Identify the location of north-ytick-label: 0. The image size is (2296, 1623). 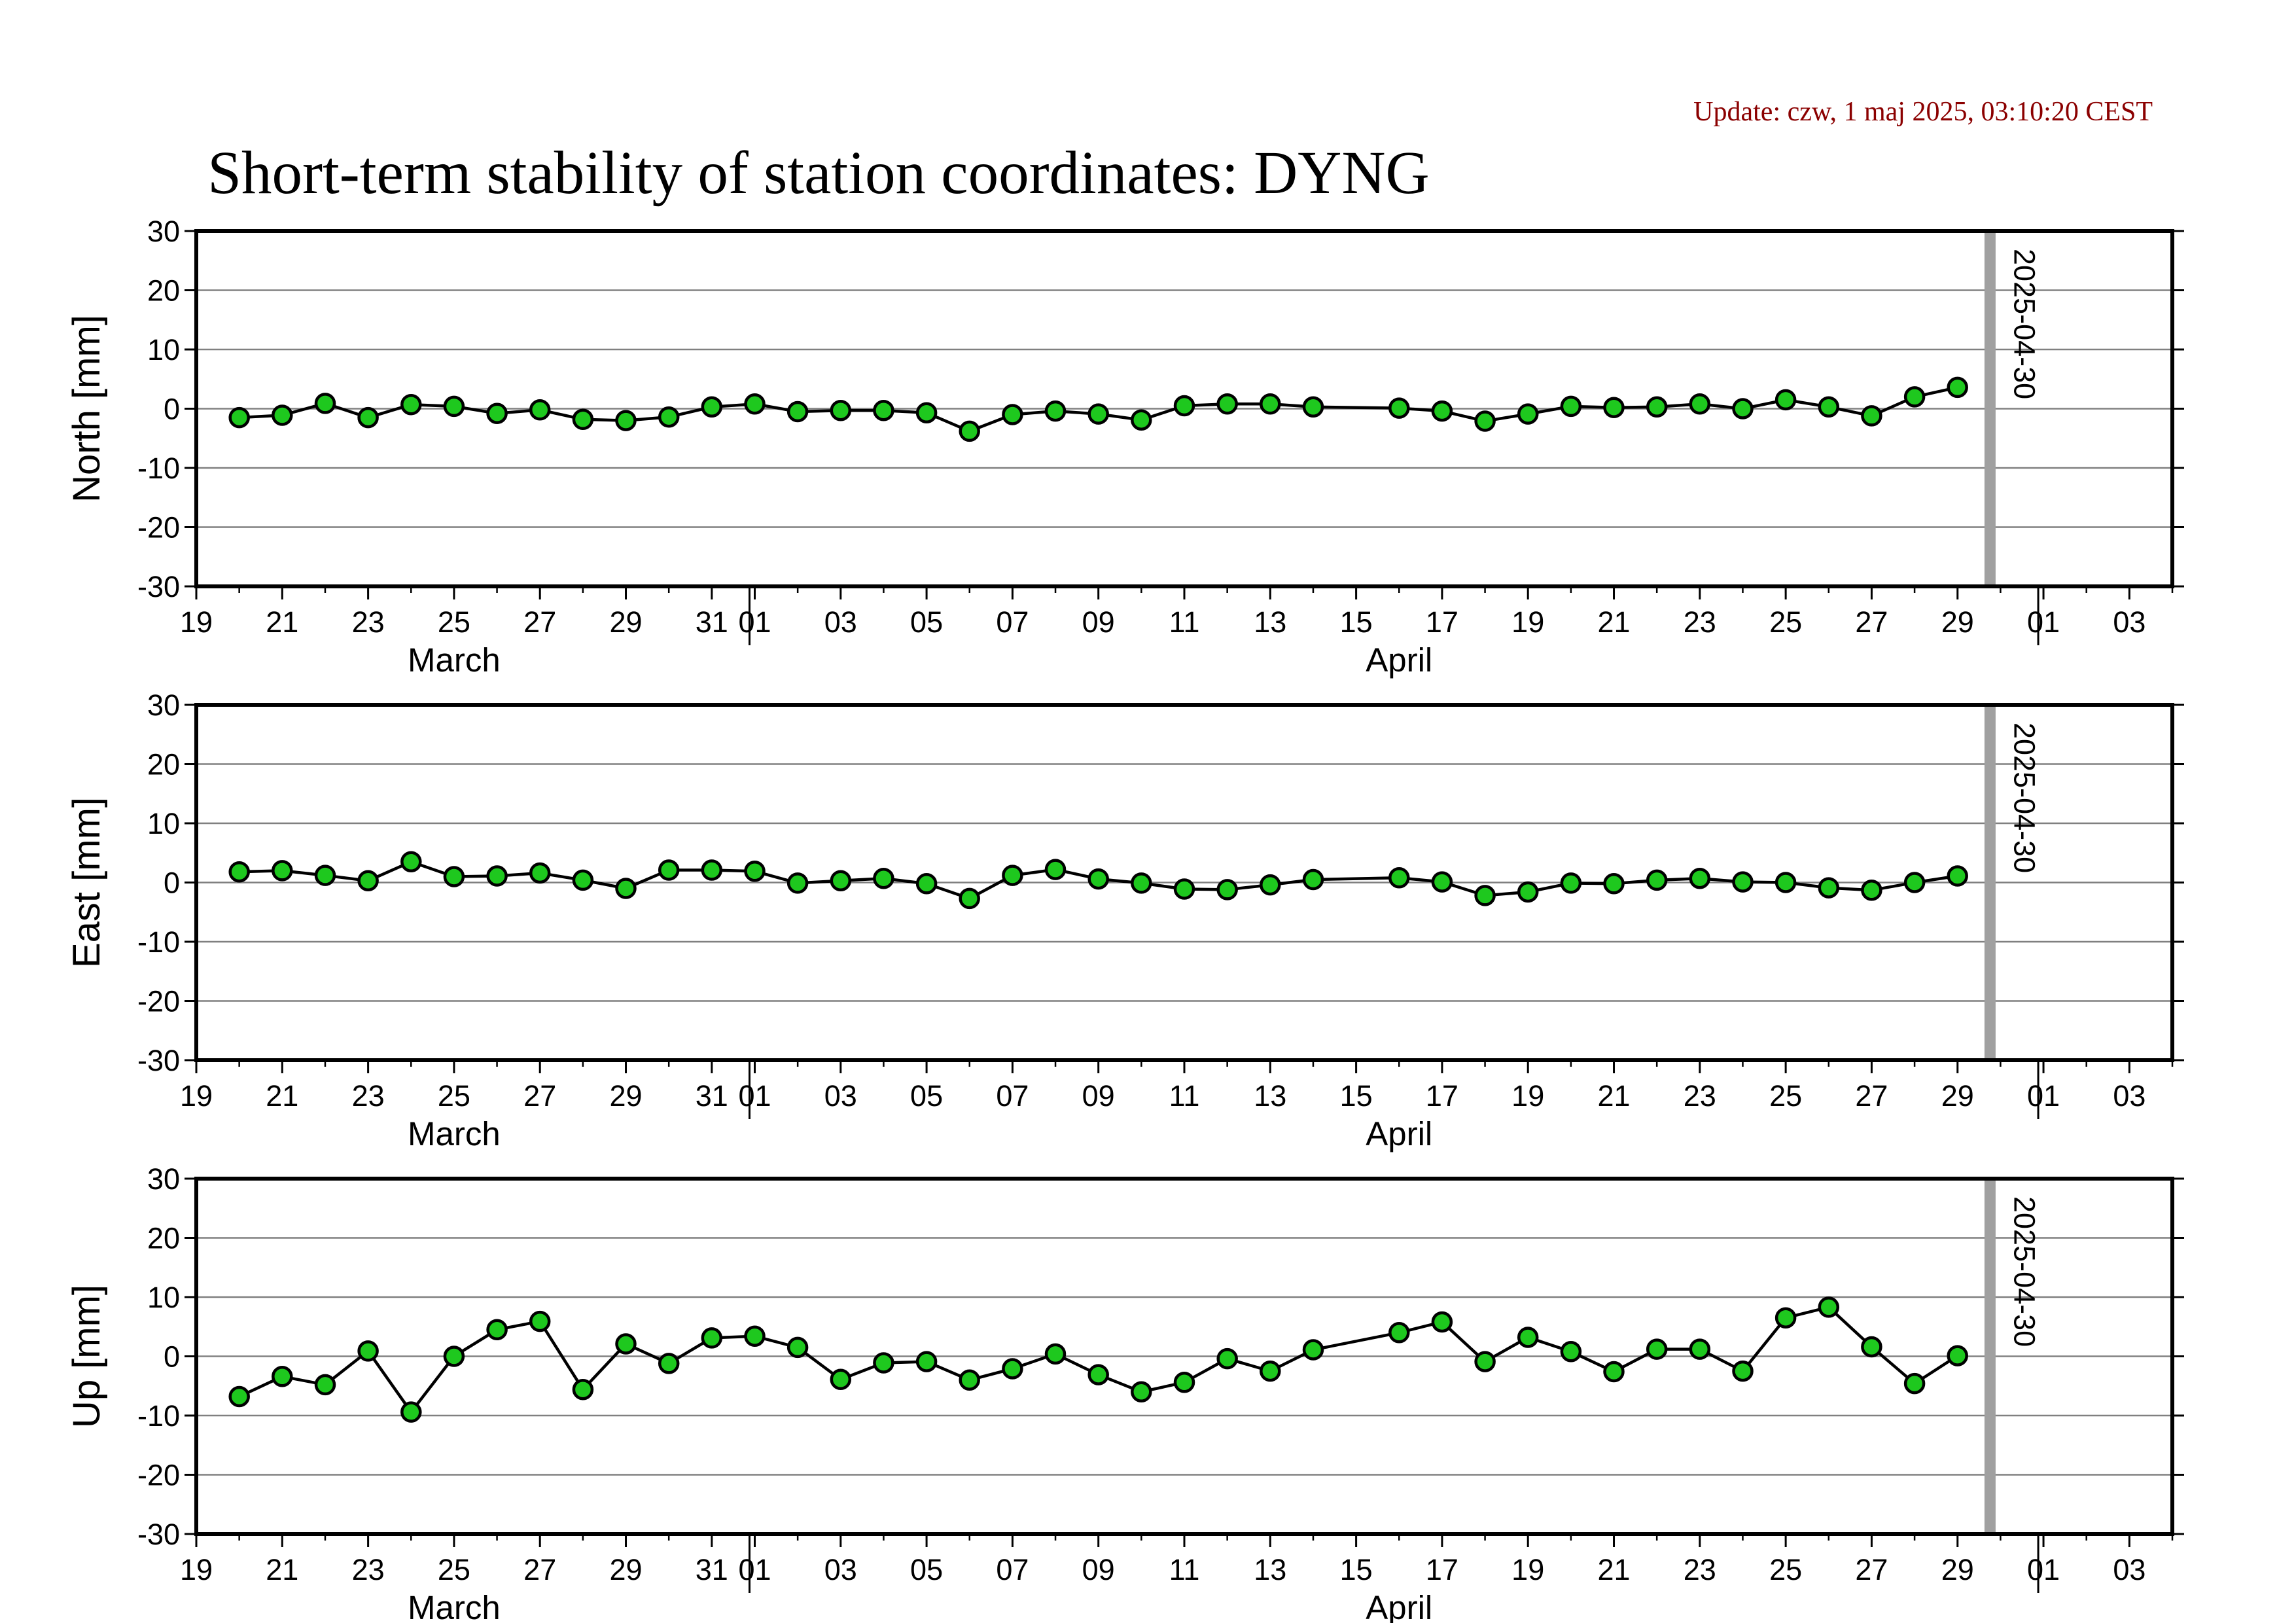
(172, 409).